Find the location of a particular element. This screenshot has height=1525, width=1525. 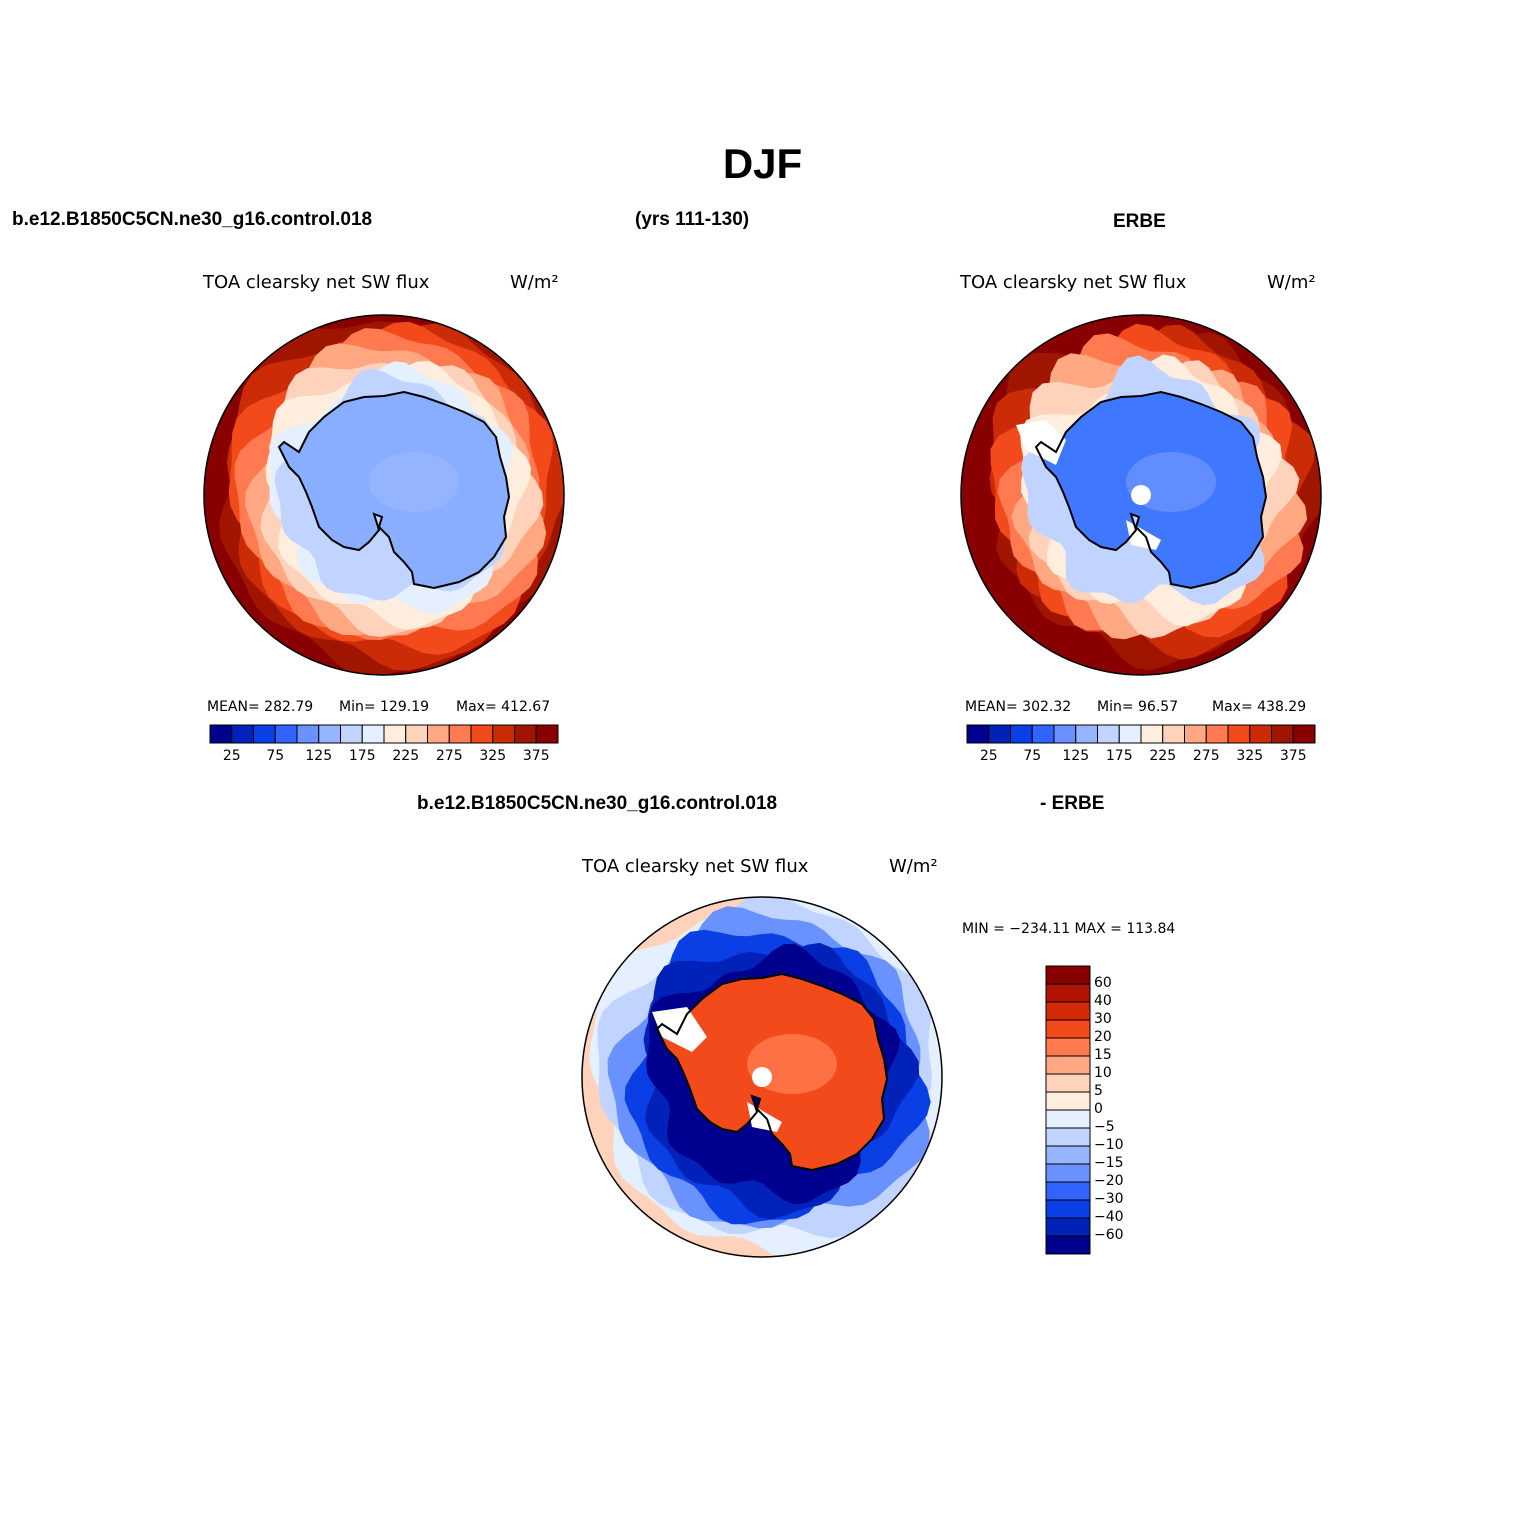

diff-colorbar-tick-label: −30 is located at coordinates (1109, 1199).